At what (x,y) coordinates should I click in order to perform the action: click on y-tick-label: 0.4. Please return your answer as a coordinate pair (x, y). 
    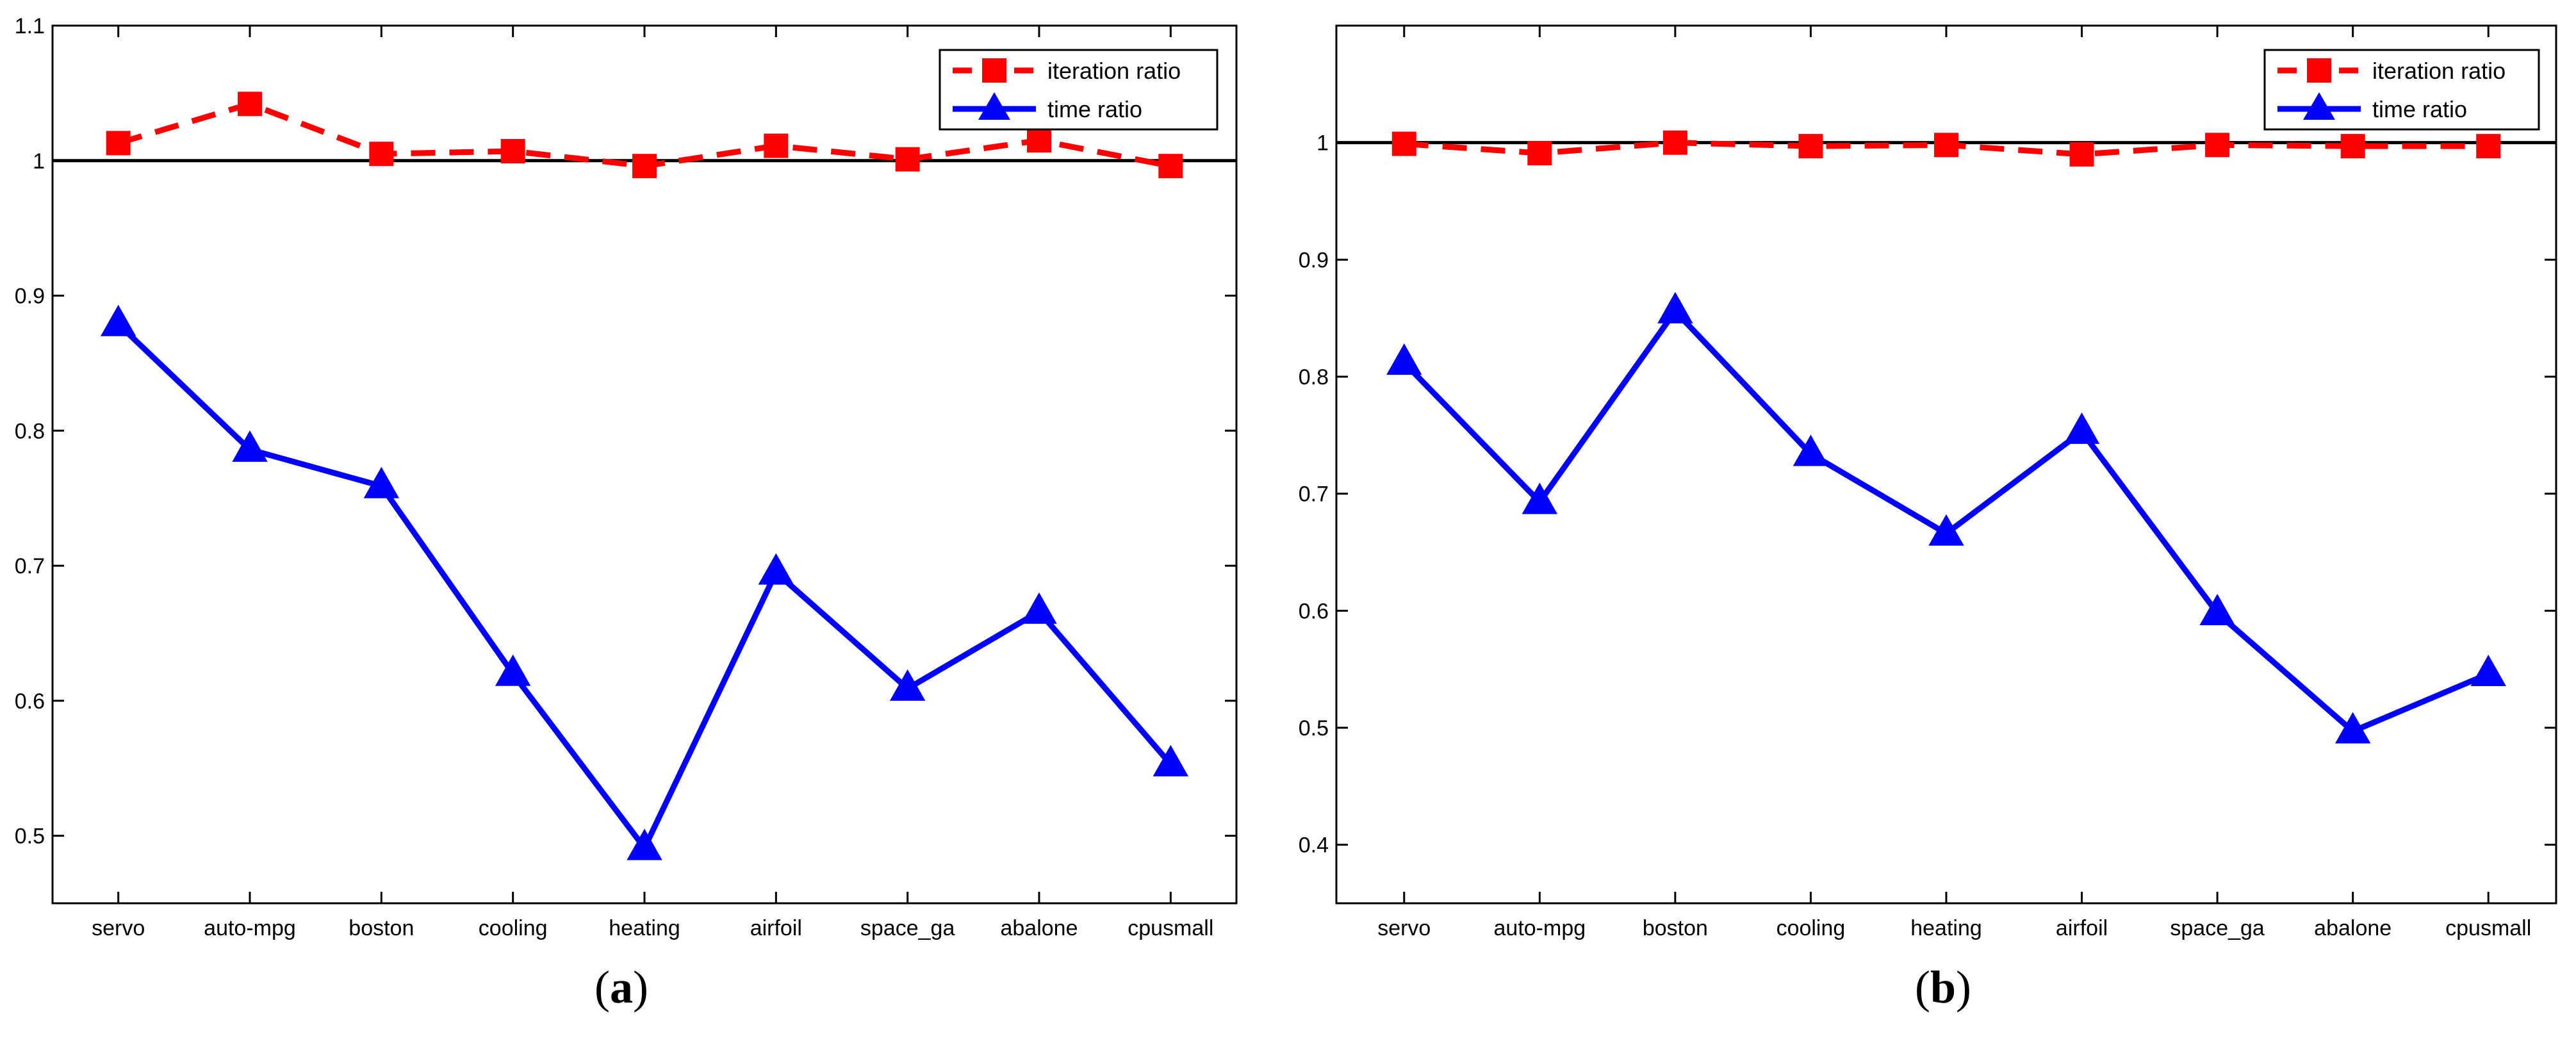
    Looking at the image, I should click on (1314, 845).